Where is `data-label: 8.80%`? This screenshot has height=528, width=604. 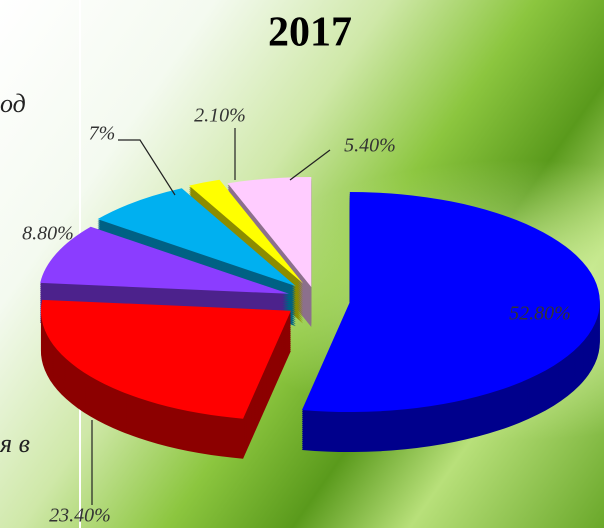
data-label: 8.80% is located at coordinates (48, 234).